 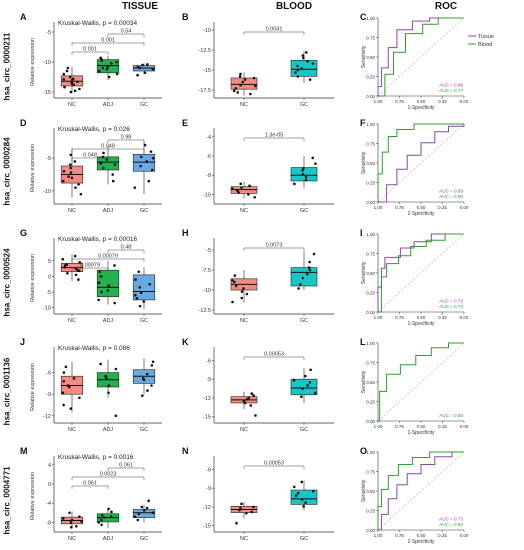 I want to click on gene-label-row-2: hsa_circ_0000284, so click(x=7, y=171).